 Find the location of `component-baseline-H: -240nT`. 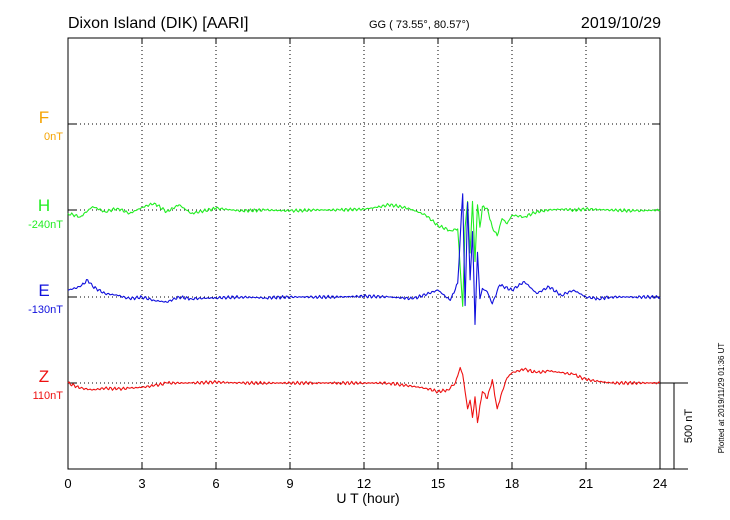

component-baseline-H: -240nT is located at coordinates (45, 225).